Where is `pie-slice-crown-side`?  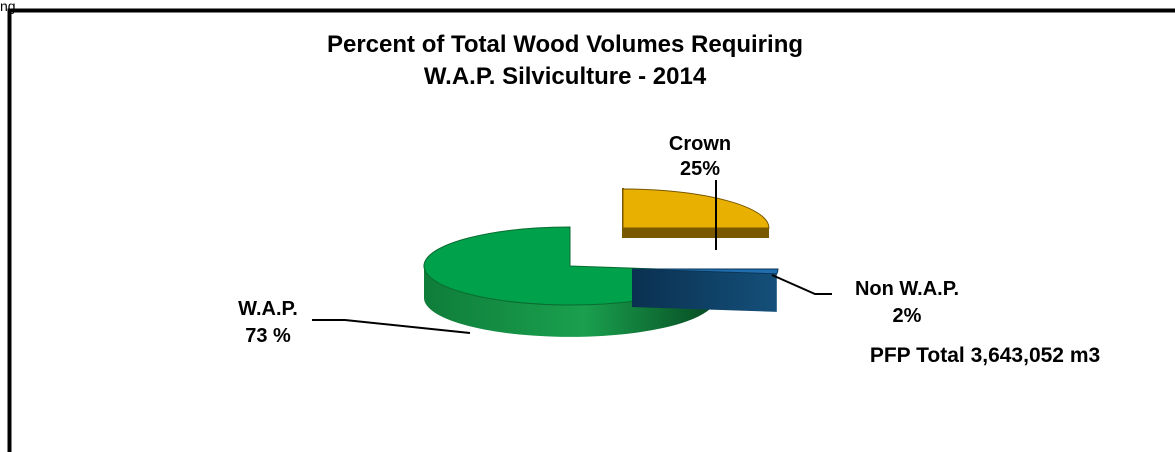 pie-slice-crown-side is located at coordinates (696, 233).